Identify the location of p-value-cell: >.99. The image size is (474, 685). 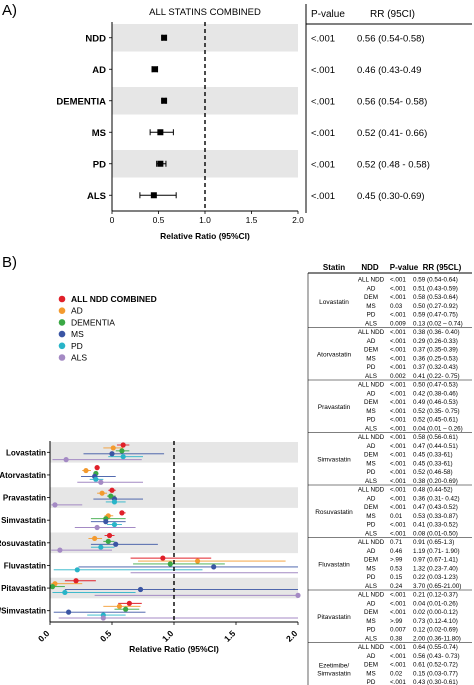
(396, 560).